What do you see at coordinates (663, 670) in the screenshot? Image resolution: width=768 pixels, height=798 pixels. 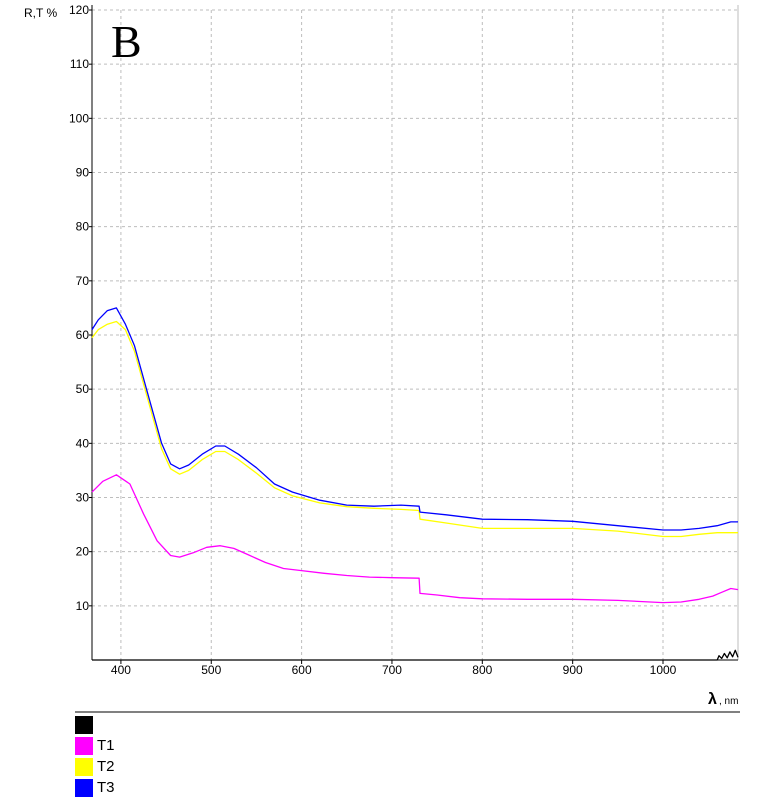 I see `x-tick-label: 1000` at bounding box center [663, 670].